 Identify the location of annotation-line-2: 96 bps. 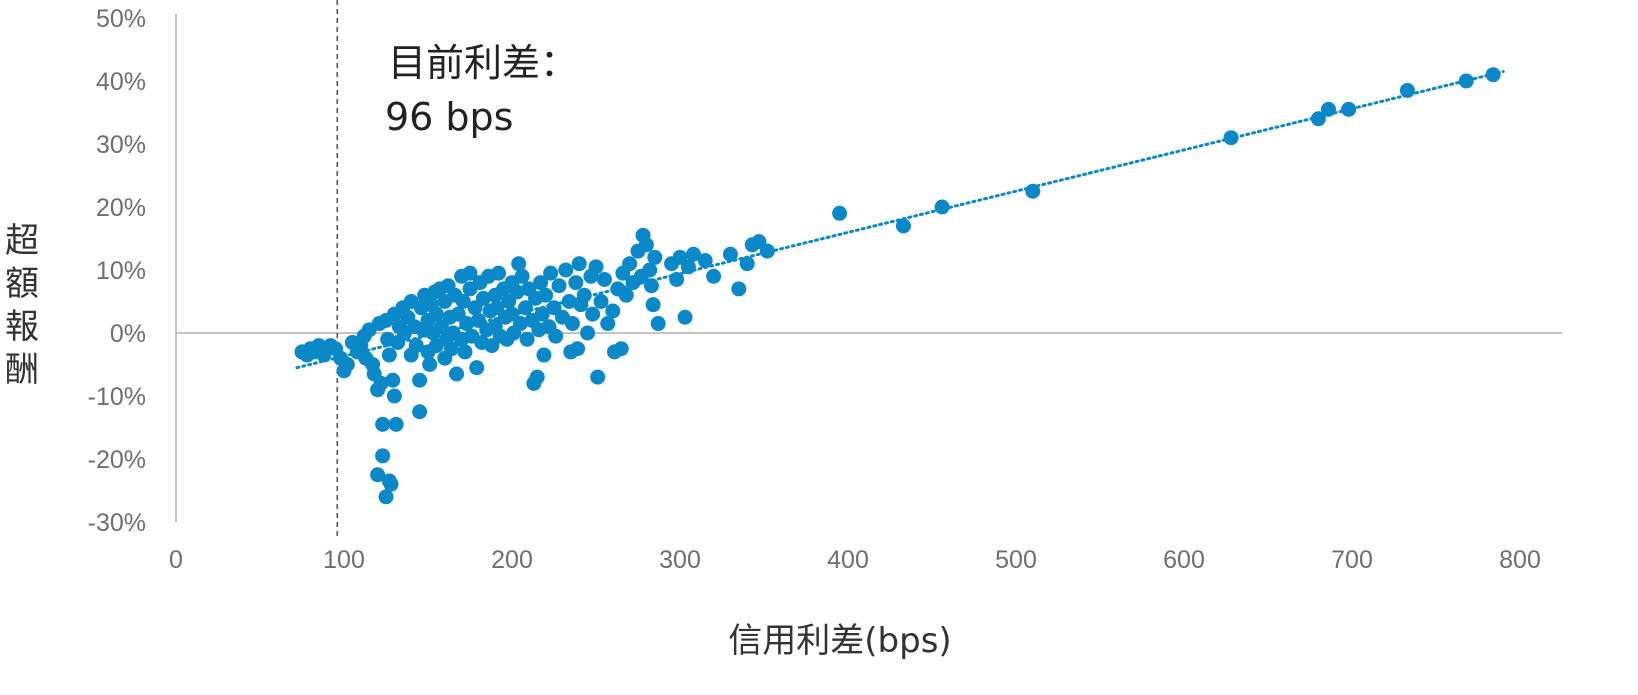
(449, 117).